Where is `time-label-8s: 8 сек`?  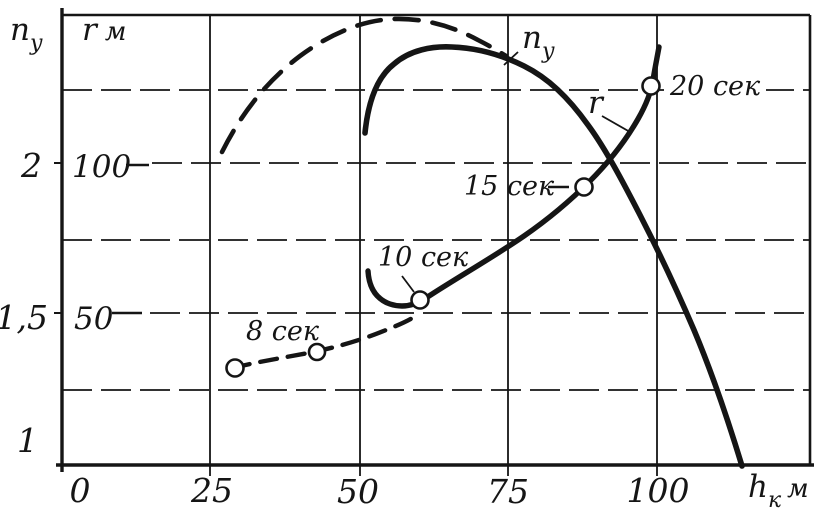
time-label-8s: 8 сек is located at coordinates (283, 331).